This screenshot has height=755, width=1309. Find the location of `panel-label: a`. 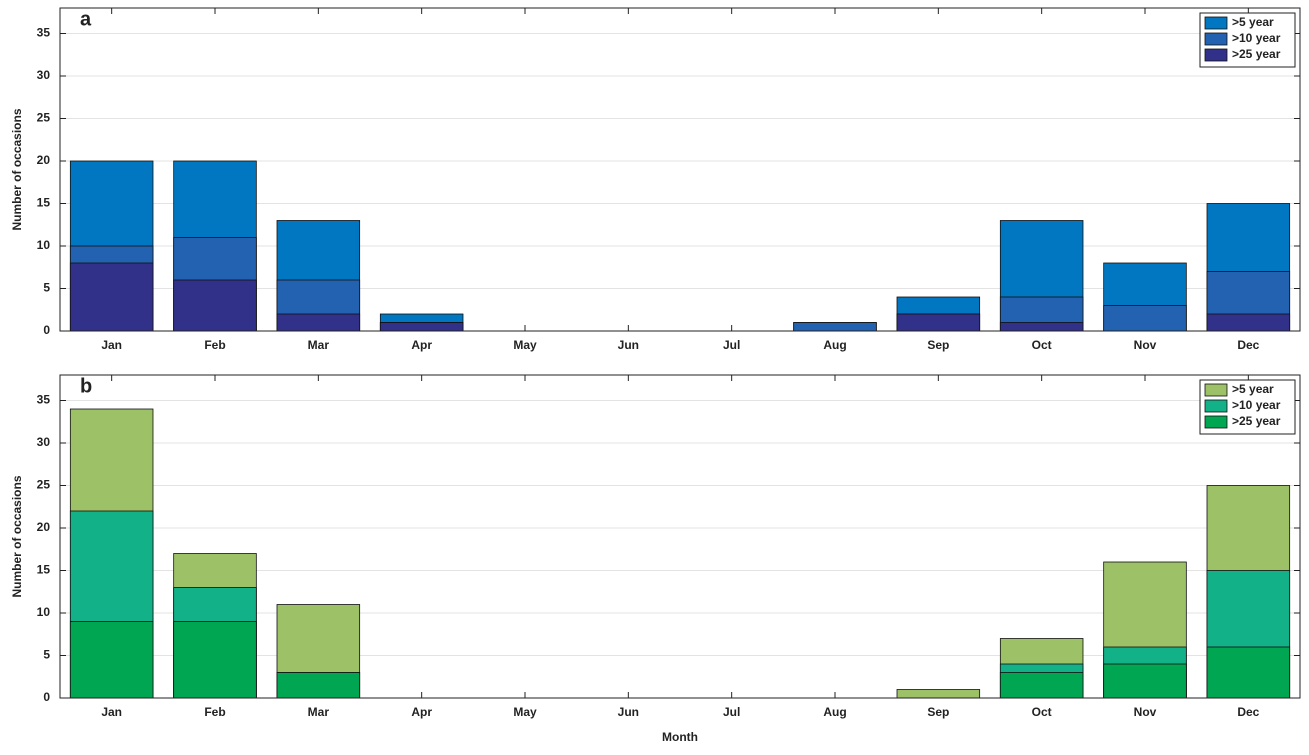

panel-label: a is located at coordinates (86, 19).